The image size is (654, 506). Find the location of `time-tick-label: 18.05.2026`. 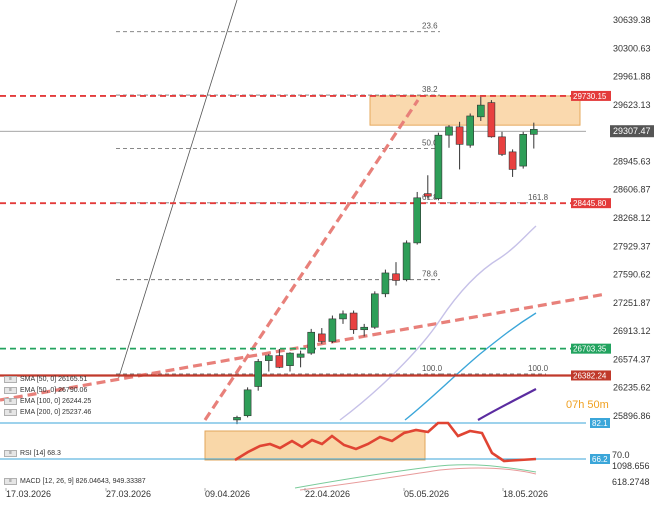

time-tick-label: 18.05.2026 is located at coordinates (525, 494).